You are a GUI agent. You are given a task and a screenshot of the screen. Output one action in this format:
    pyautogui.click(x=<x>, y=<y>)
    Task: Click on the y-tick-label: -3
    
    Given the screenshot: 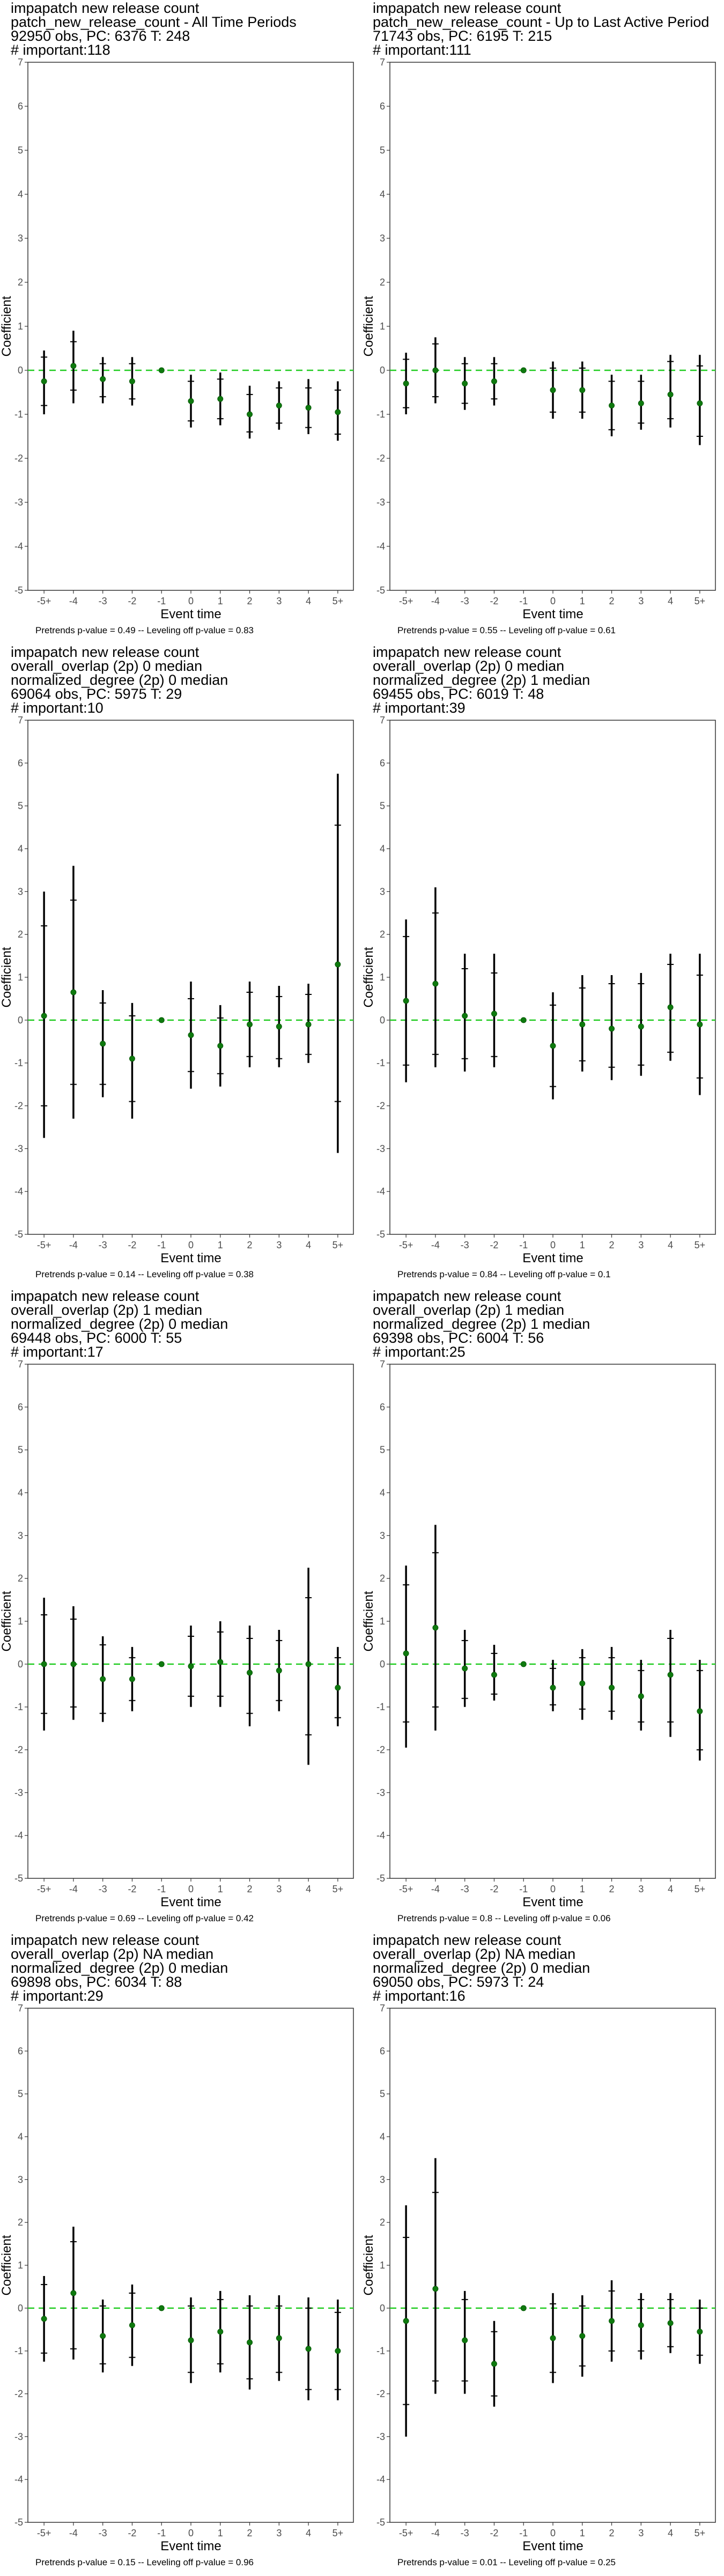 What is the action you would take?
    pyautogui.click(x=18, y=2436)
    